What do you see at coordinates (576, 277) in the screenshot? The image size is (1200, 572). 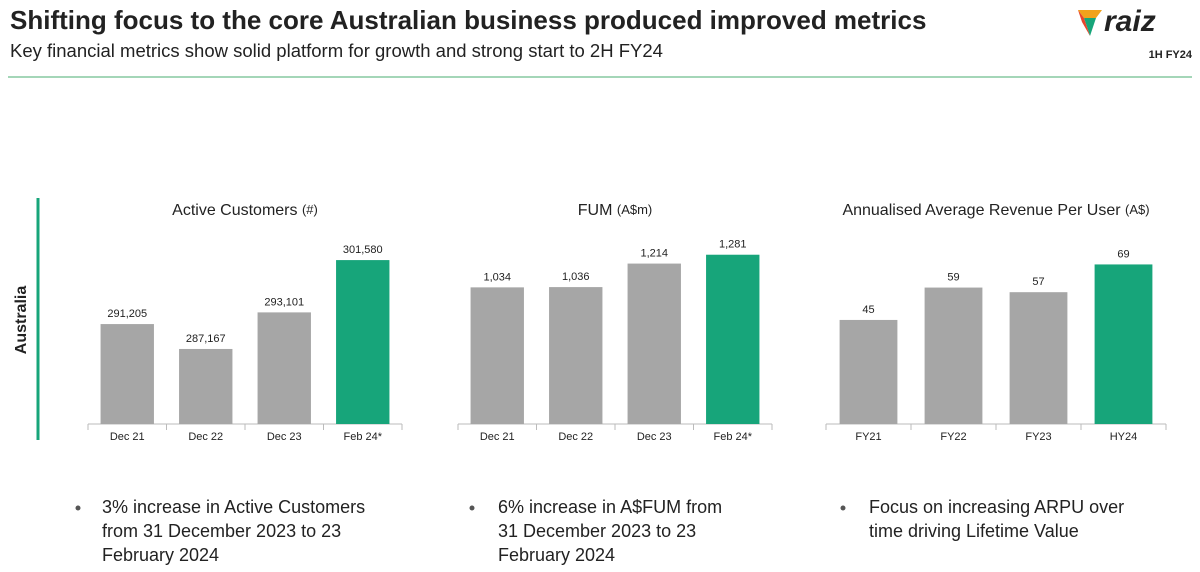 I see `value-label: 1,036` at bounding box center [576, 277].